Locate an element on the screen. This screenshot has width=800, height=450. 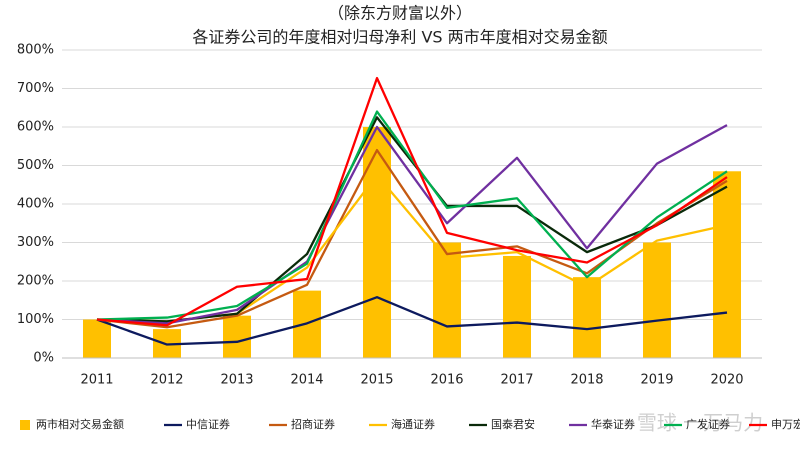
x-tick-label: 2013 is located at coordinates (236, 380).